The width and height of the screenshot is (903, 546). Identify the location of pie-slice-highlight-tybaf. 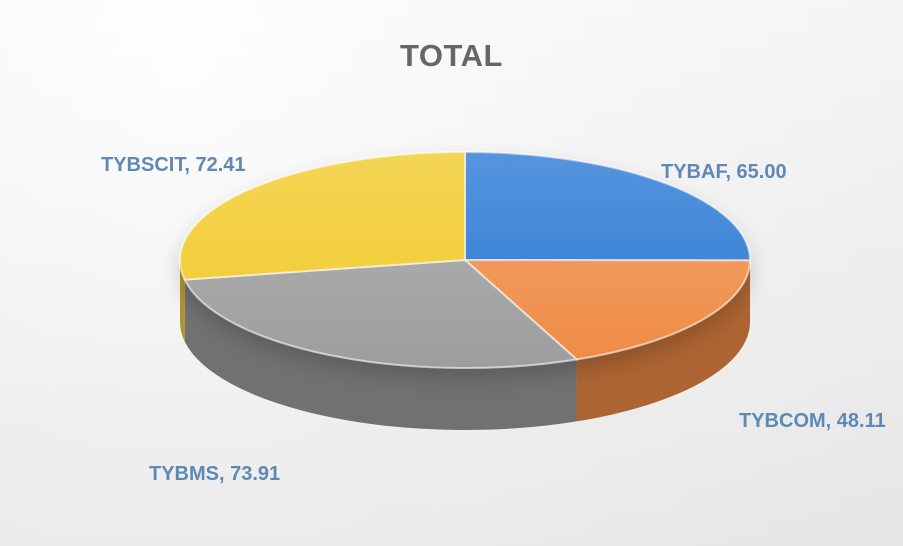
(607, 206).